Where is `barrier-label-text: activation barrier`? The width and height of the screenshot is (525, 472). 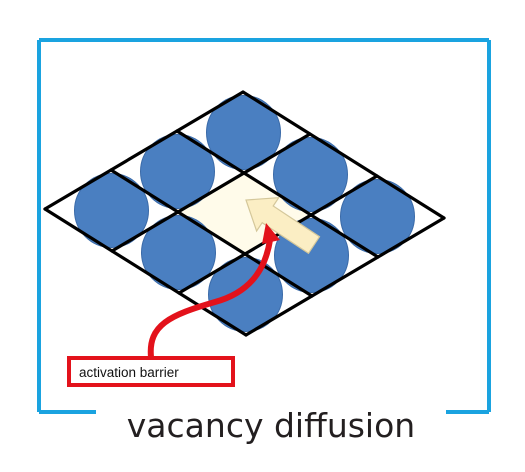
barrier-label-text: activation barrier is located at coordinates (129, 372).